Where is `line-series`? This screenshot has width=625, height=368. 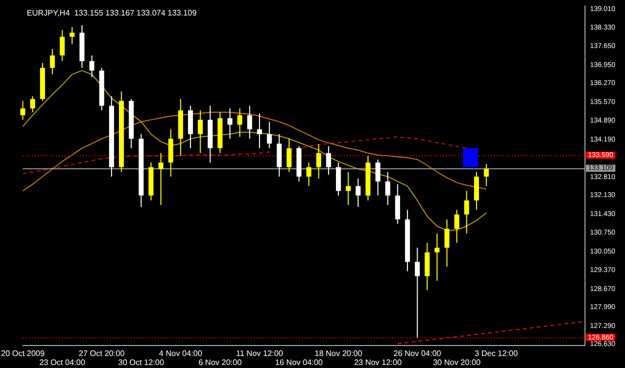 line-series is located at coordinates (491, 332).